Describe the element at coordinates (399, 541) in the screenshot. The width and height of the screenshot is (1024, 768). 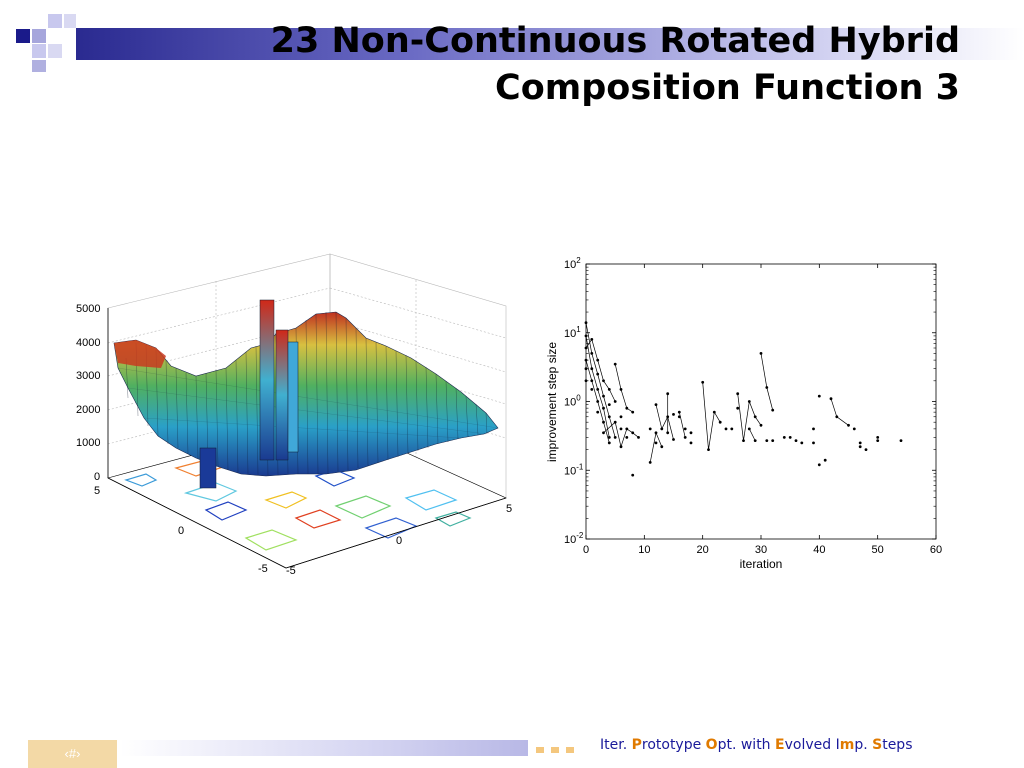
I see `y-tick-label: 0` at that location.